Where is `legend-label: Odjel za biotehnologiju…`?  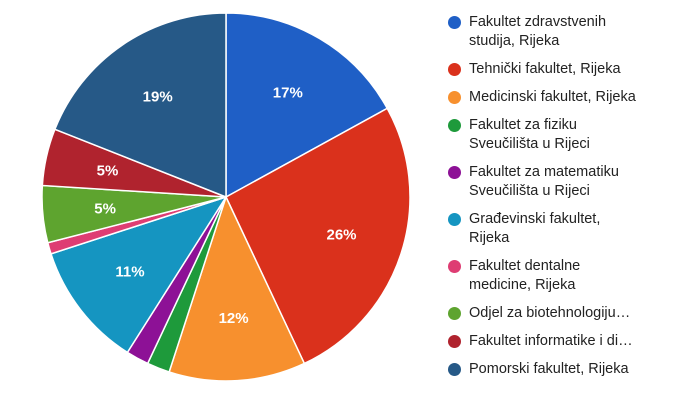 legend-label: Odjel za biotehnologiju… is located at coordinates (550, 313).